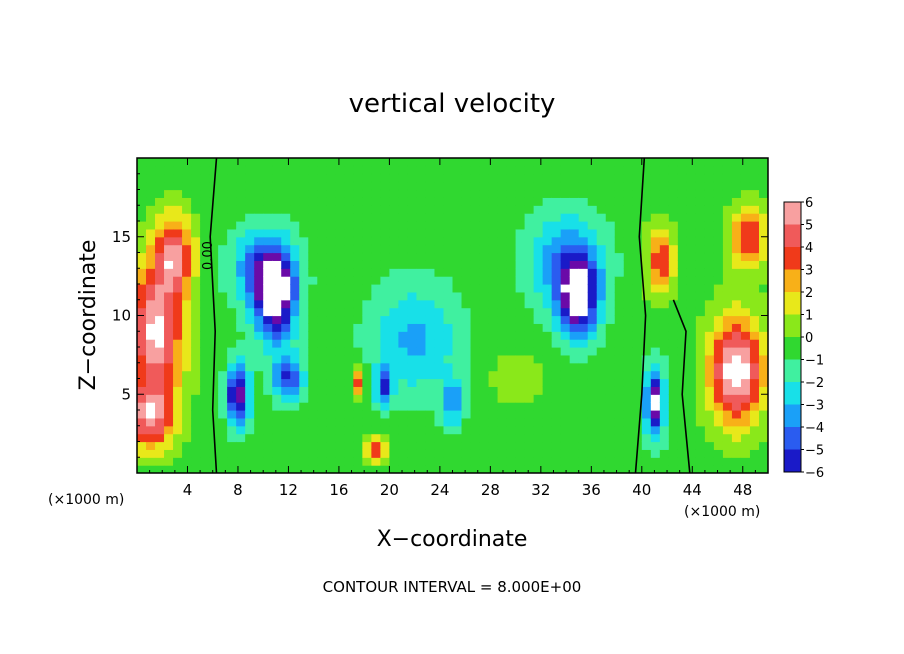 The height and width of the screenshot is (654, 904). I want to click on colorbar-band, so click(792, 303).